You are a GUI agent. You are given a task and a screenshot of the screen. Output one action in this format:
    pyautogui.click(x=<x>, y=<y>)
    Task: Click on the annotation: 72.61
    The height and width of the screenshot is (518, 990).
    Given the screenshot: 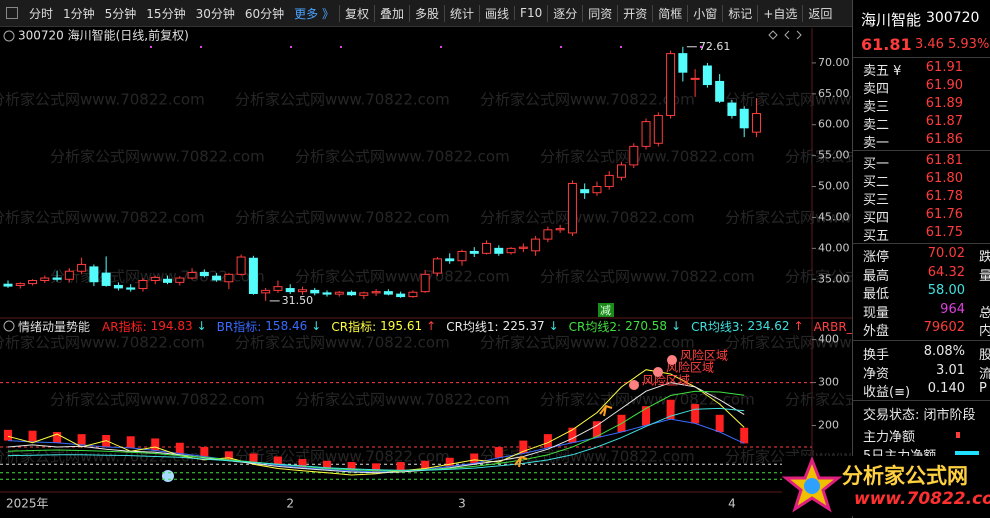 What is the action you would take?
    pyautogui.click(x=715, y=46)
    